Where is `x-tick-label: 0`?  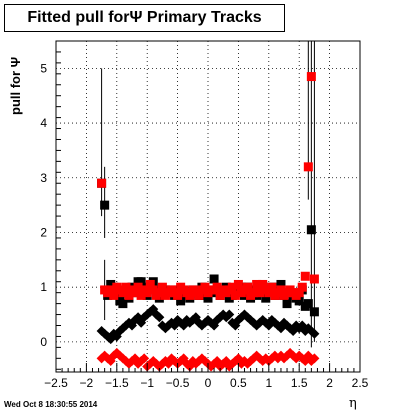
x-tick-label: 0 is located at coordinates (208, 383).